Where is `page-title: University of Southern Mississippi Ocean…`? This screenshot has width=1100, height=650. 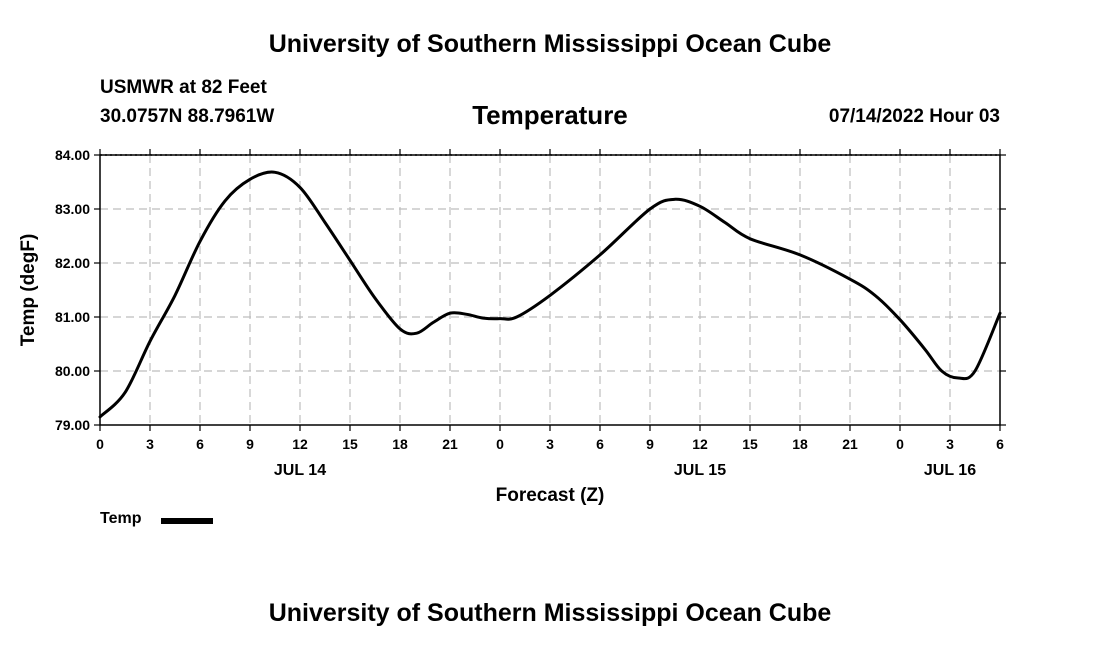 page-title: University of Southern Mississippi Ocean… is located at coordinates (550, 44).